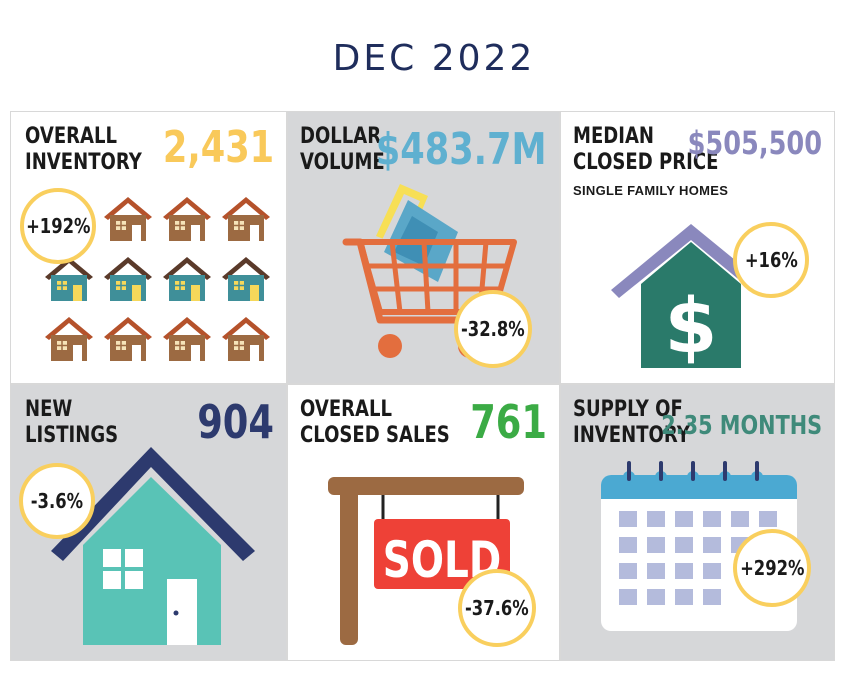 The width and height of the screenshot is (868, 684). What do you see at coordinates (375, 422) in the screenshot?
I see `tile-label: OVERALL CLOSED SALES` at bounding box center [375, 422].